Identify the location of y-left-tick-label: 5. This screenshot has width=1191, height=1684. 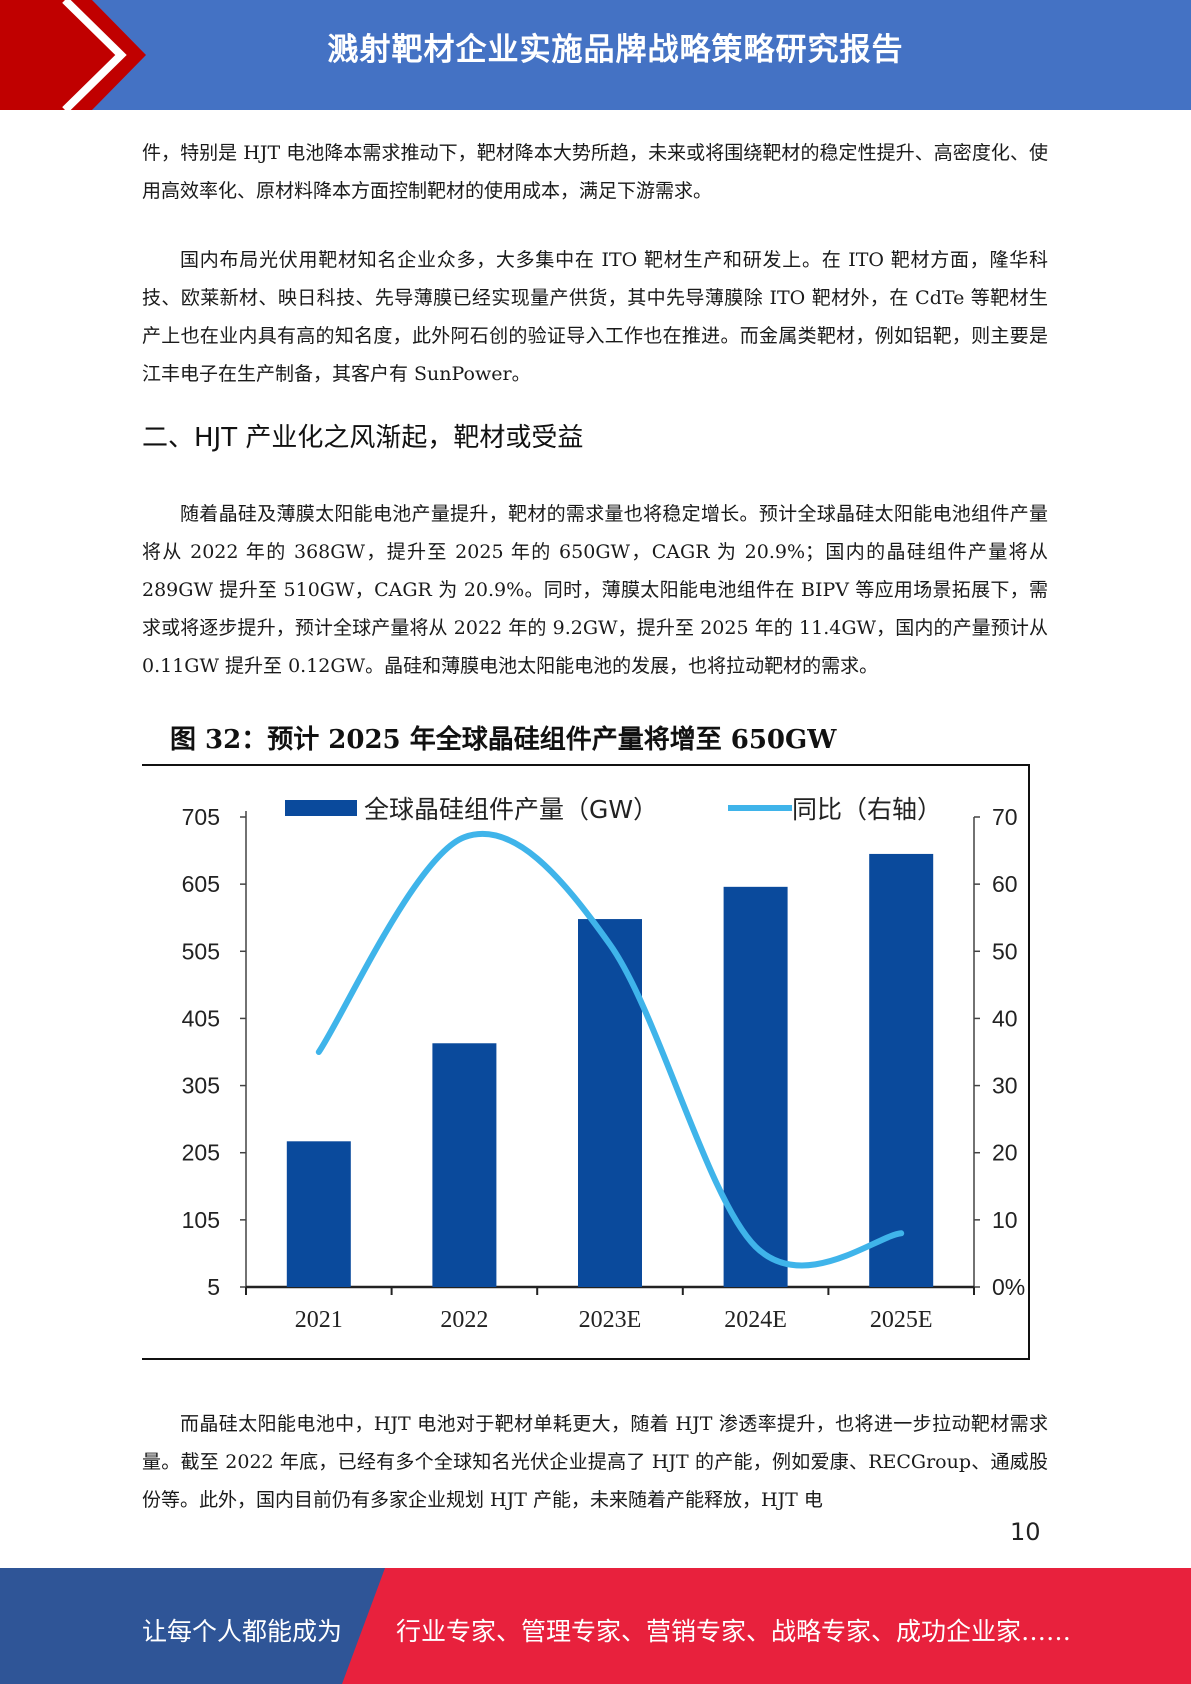
(213, 1287).